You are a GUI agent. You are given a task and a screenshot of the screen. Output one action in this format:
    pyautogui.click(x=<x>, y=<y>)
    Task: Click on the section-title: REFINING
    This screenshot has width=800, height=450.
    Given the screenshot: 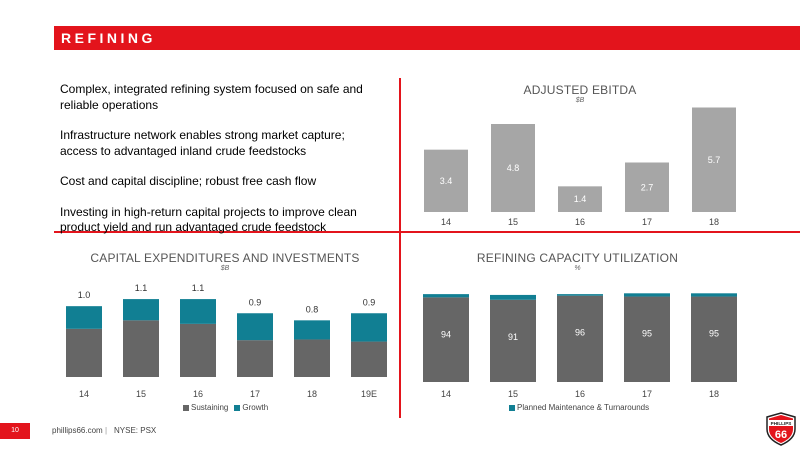 What is the action you would take?
    pyautogui.click(x=108, y=38)
    